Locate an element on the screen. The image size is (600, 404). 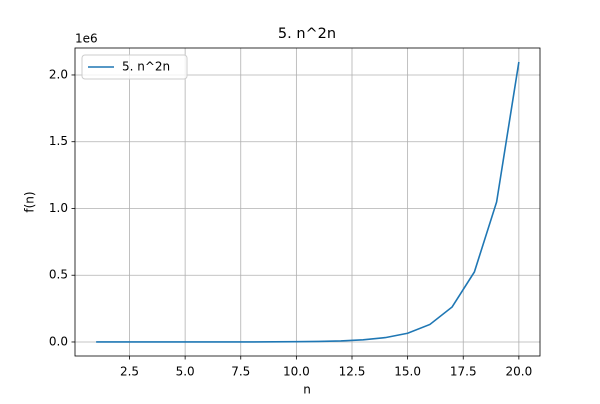
y-tick-label: 1.5 is located at coordinates (58, 141).